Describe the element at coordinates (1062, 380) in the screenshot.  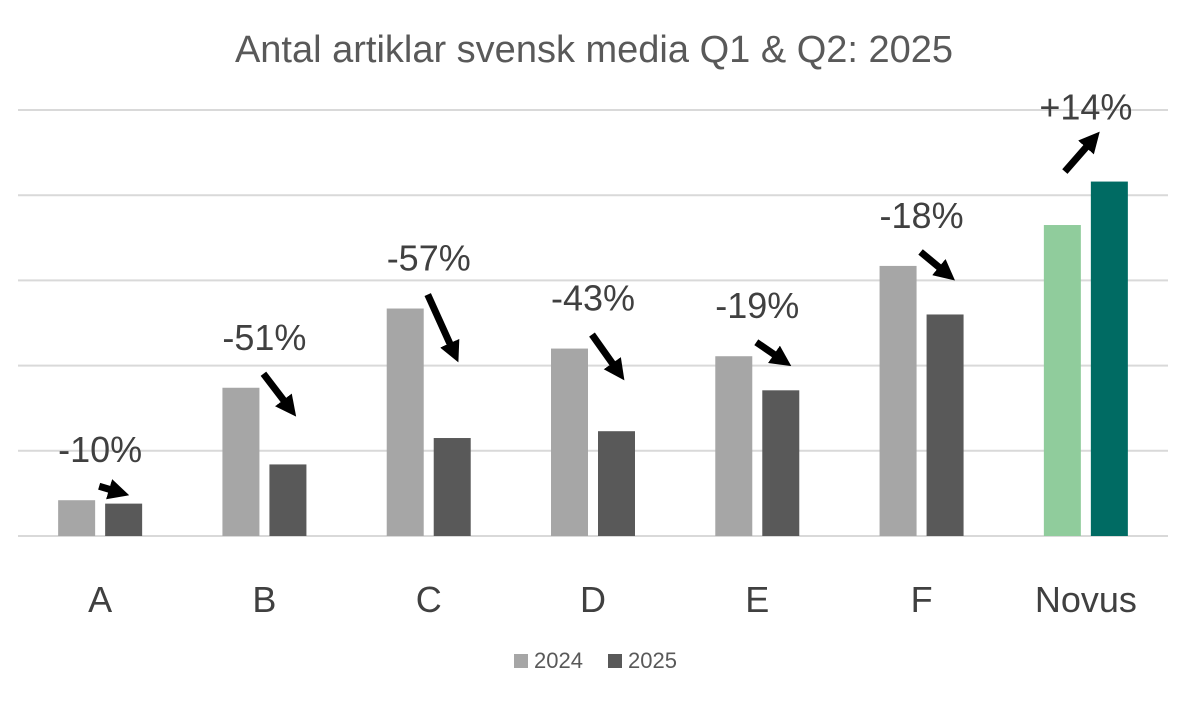
I see `bar-2024-novus` at that location.